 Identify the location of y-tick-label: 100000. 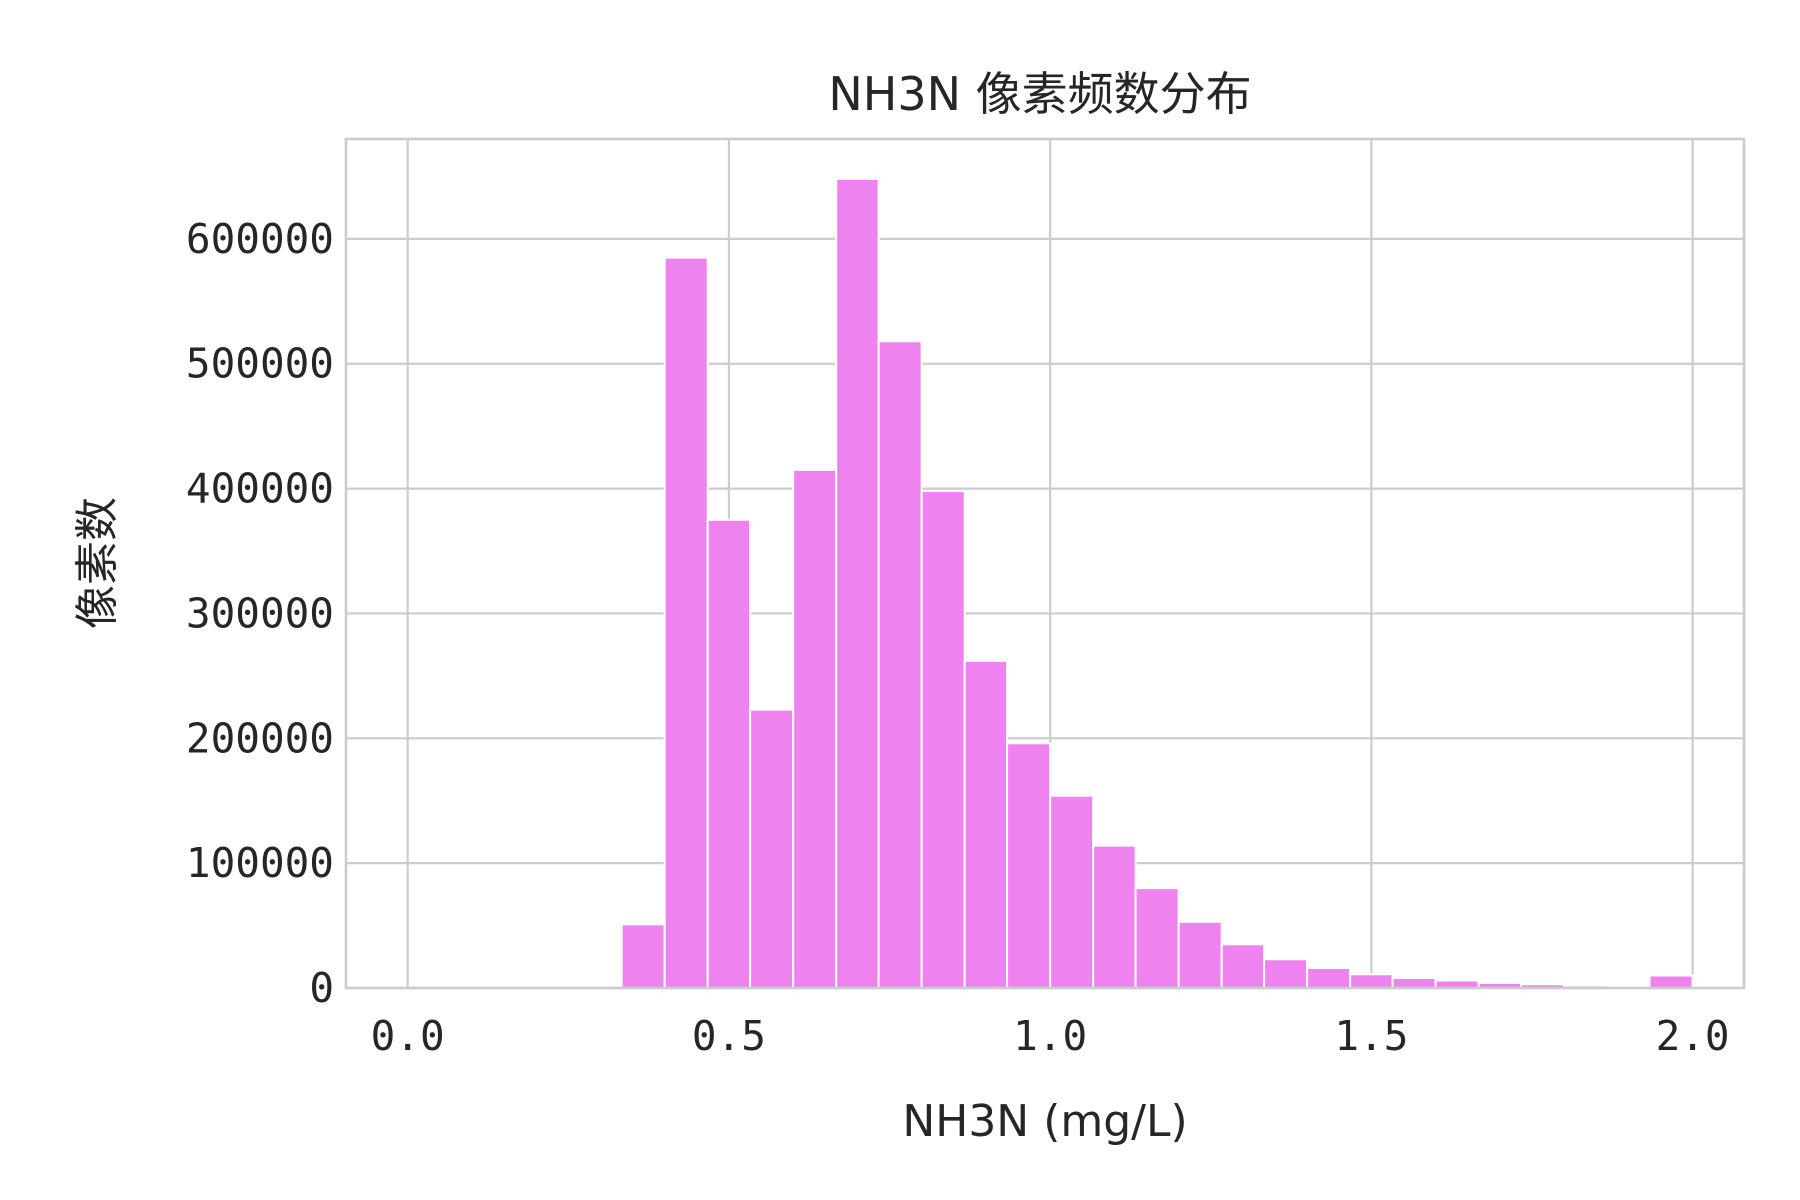
(260, 863).